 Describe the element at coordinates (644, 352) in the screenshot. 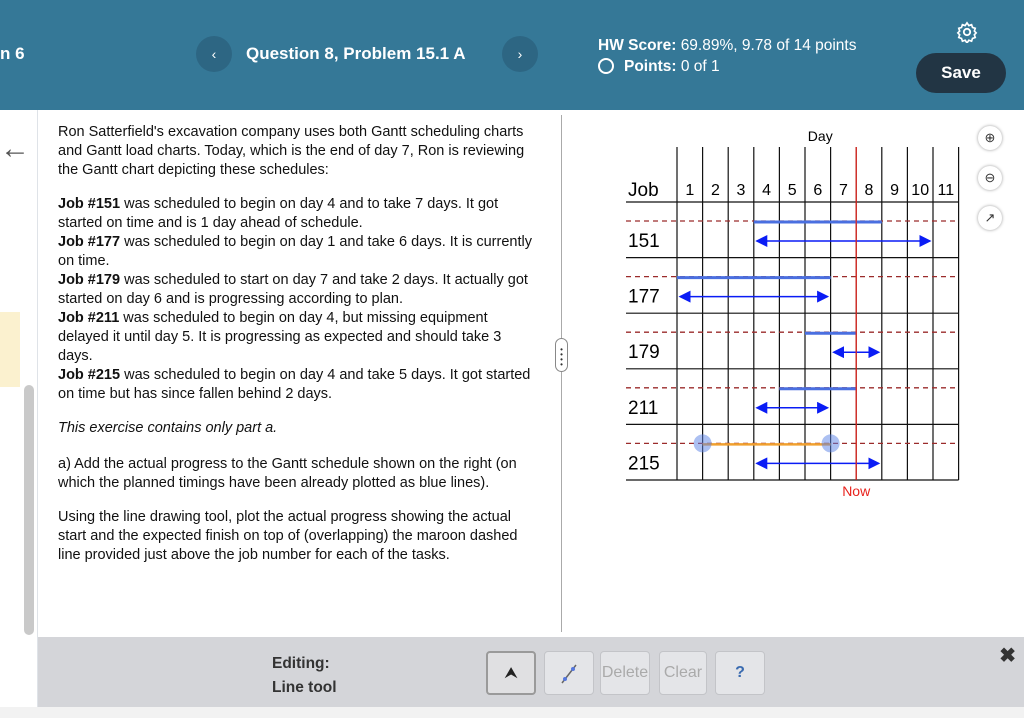

I see `job-label: 179` at that location.